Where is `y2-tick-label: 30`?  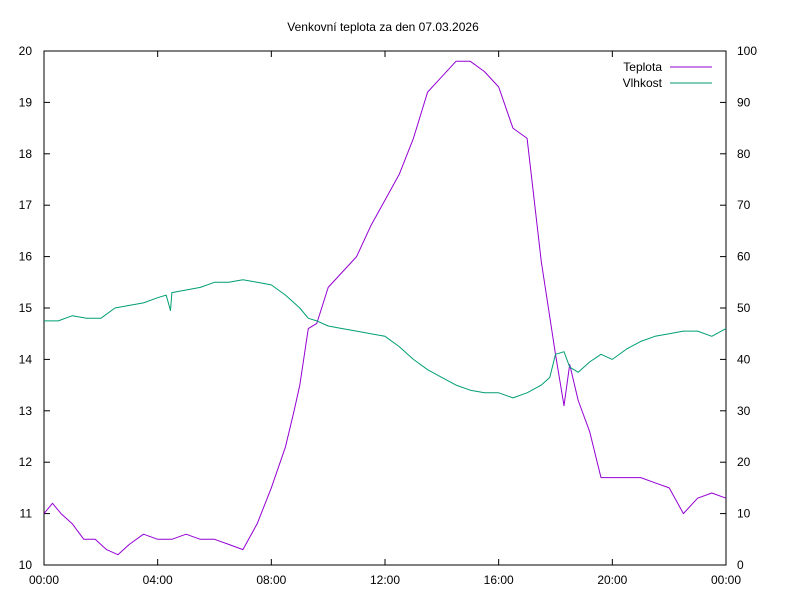
y2-tick-label: 30 is located at coordinates (744, 411).